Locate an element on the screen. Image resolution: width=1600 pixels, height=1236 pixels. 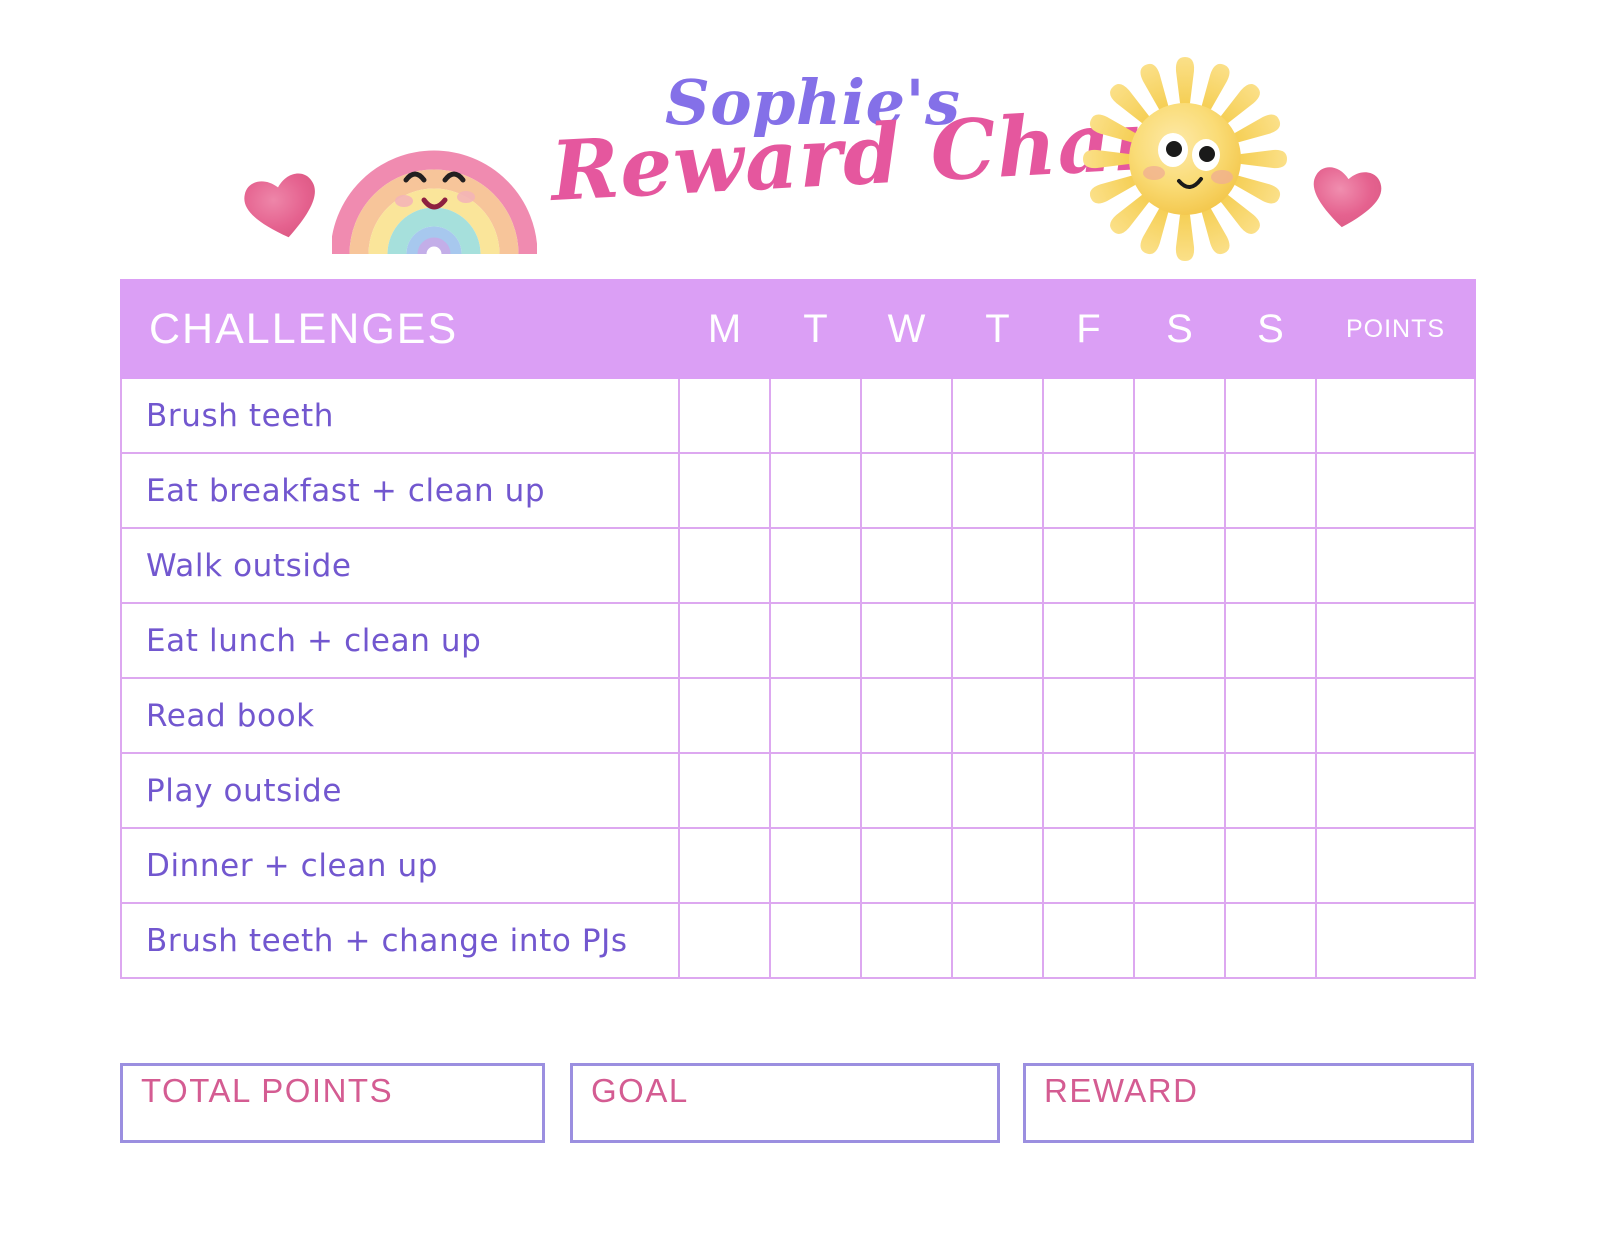
rainbow-icon is located at coordinates (434, 180).